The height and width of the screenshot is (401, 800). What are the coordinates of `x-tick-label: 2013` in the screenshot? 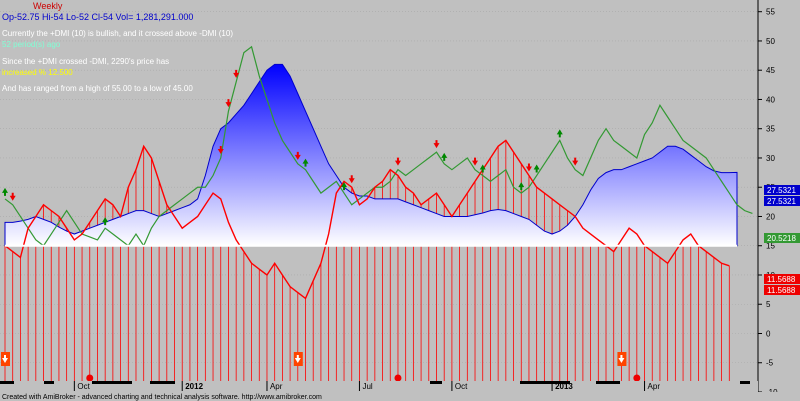 It's located at (564, 386).